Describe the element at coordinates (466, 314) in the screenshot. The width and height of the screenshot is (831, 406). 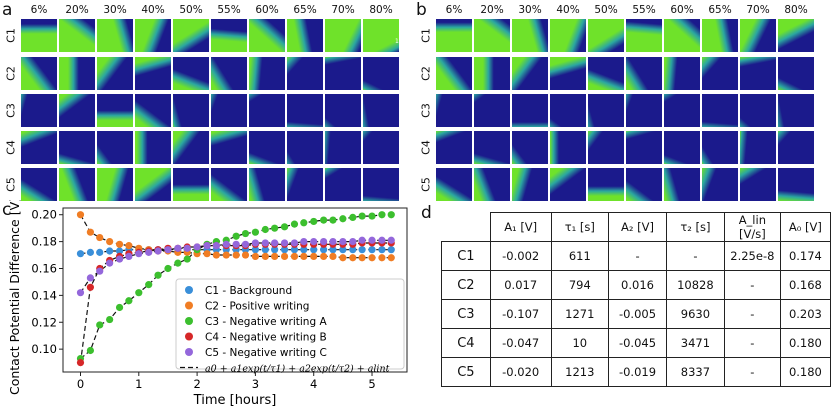
I see `table-row-label: C3` at that location.